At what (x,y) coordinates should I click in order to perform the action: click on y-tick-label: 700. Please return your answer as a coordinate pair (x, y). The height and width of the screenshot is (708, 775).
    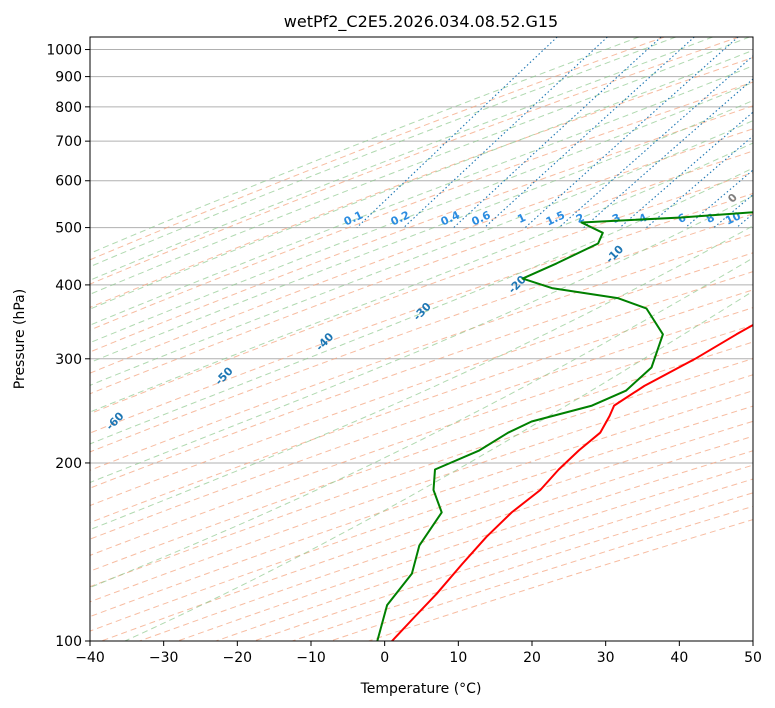
    Looking at the image, I should click on (68, 142).